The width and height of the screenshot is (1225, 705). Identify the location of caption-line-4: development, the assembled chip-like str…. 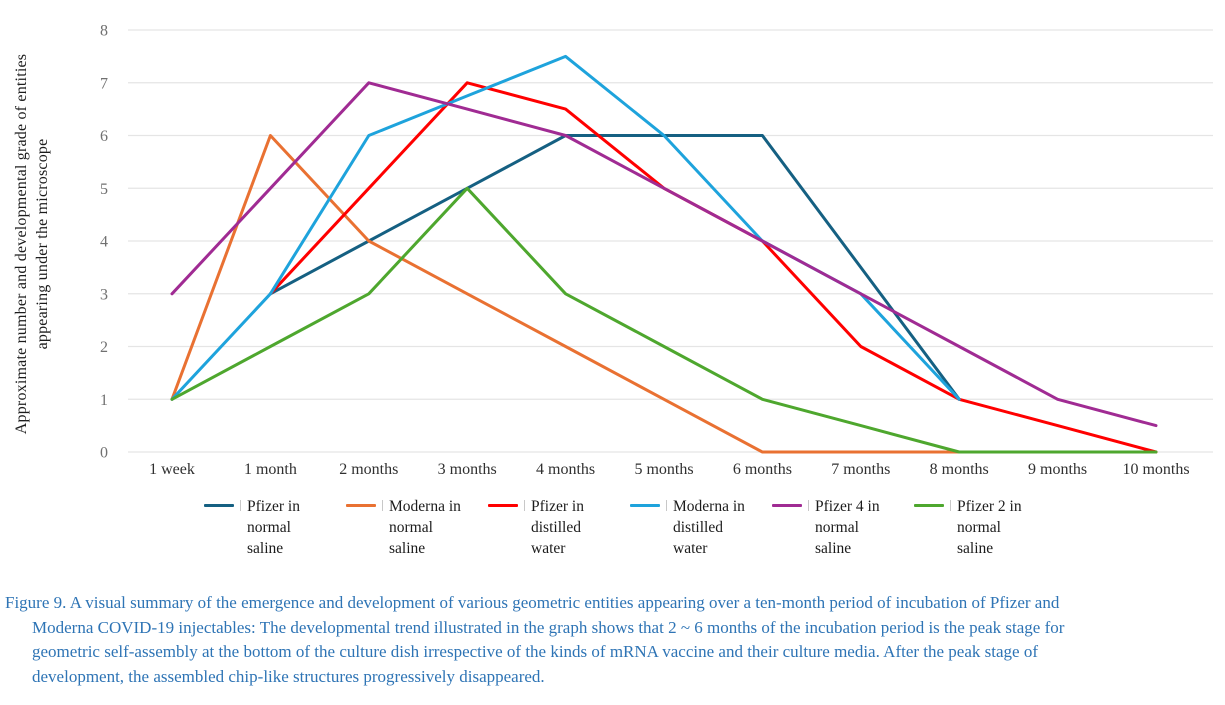
(288, 676).